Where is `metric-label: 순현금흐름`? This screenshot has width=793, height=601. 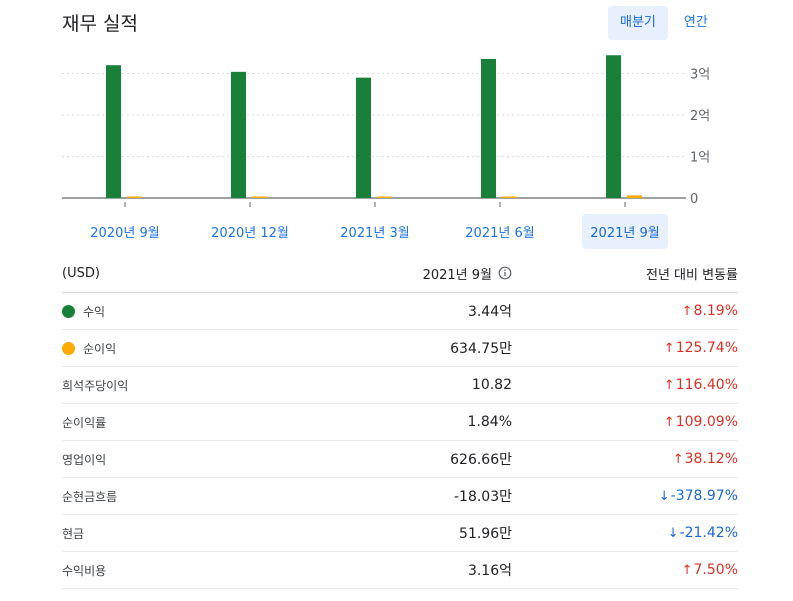
metric-label: 순현금흐름 is located at coordinates (90, 496).